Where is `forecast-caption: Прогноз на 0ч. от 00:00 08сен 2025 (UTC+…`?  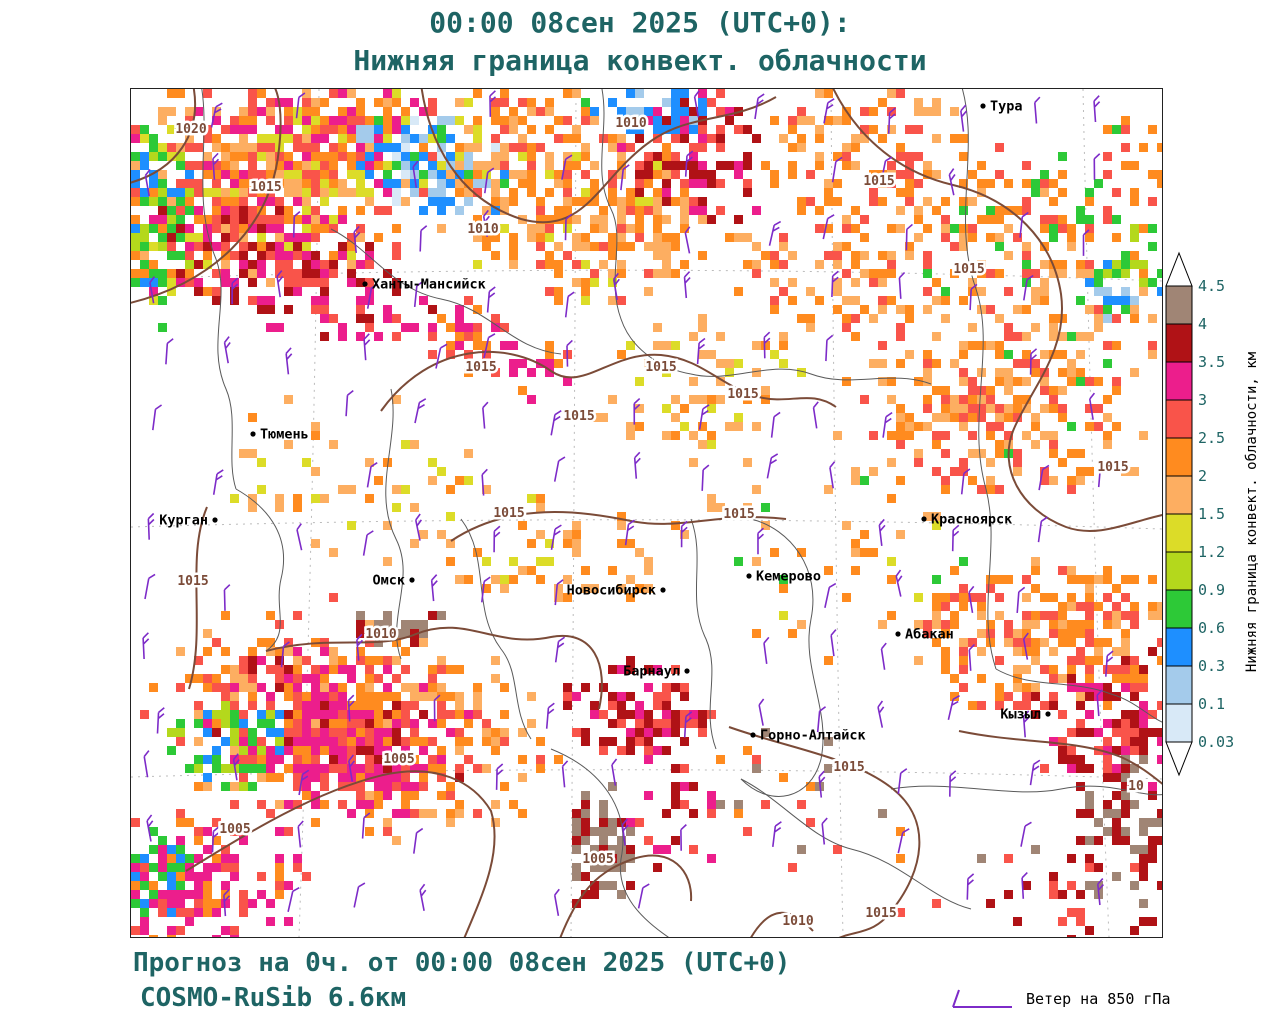 forecast-caption: Прогноз на 0ч. от 00:00 08сен 2025 (UTC+… is located at coordinates (462, 963).